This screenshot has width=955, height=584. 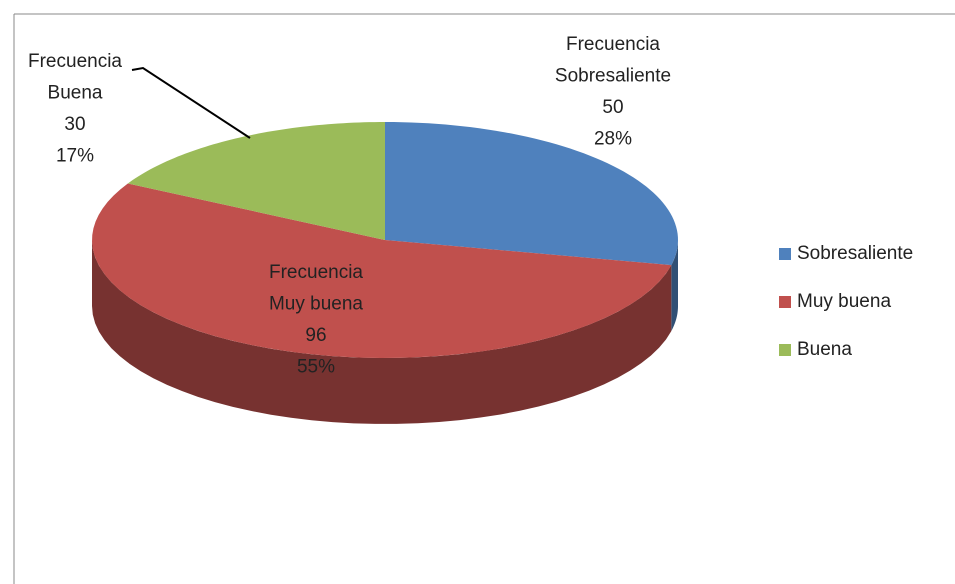 I want to click on data-label: Muy buena, so click(x=316, y=304).